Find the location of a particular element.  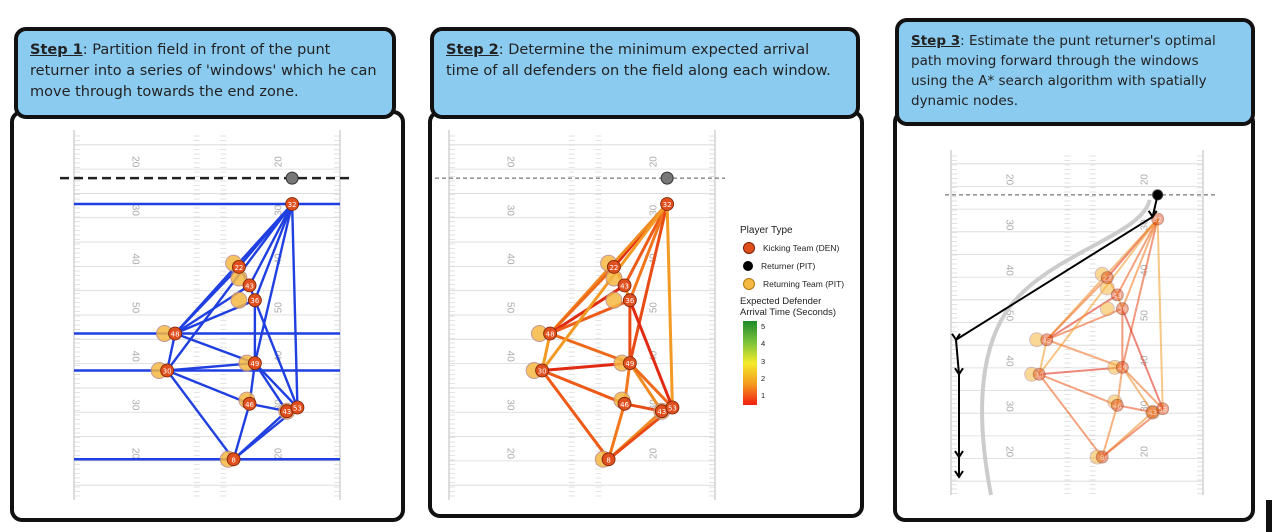

returner-player is located at coordinates (292, 178).